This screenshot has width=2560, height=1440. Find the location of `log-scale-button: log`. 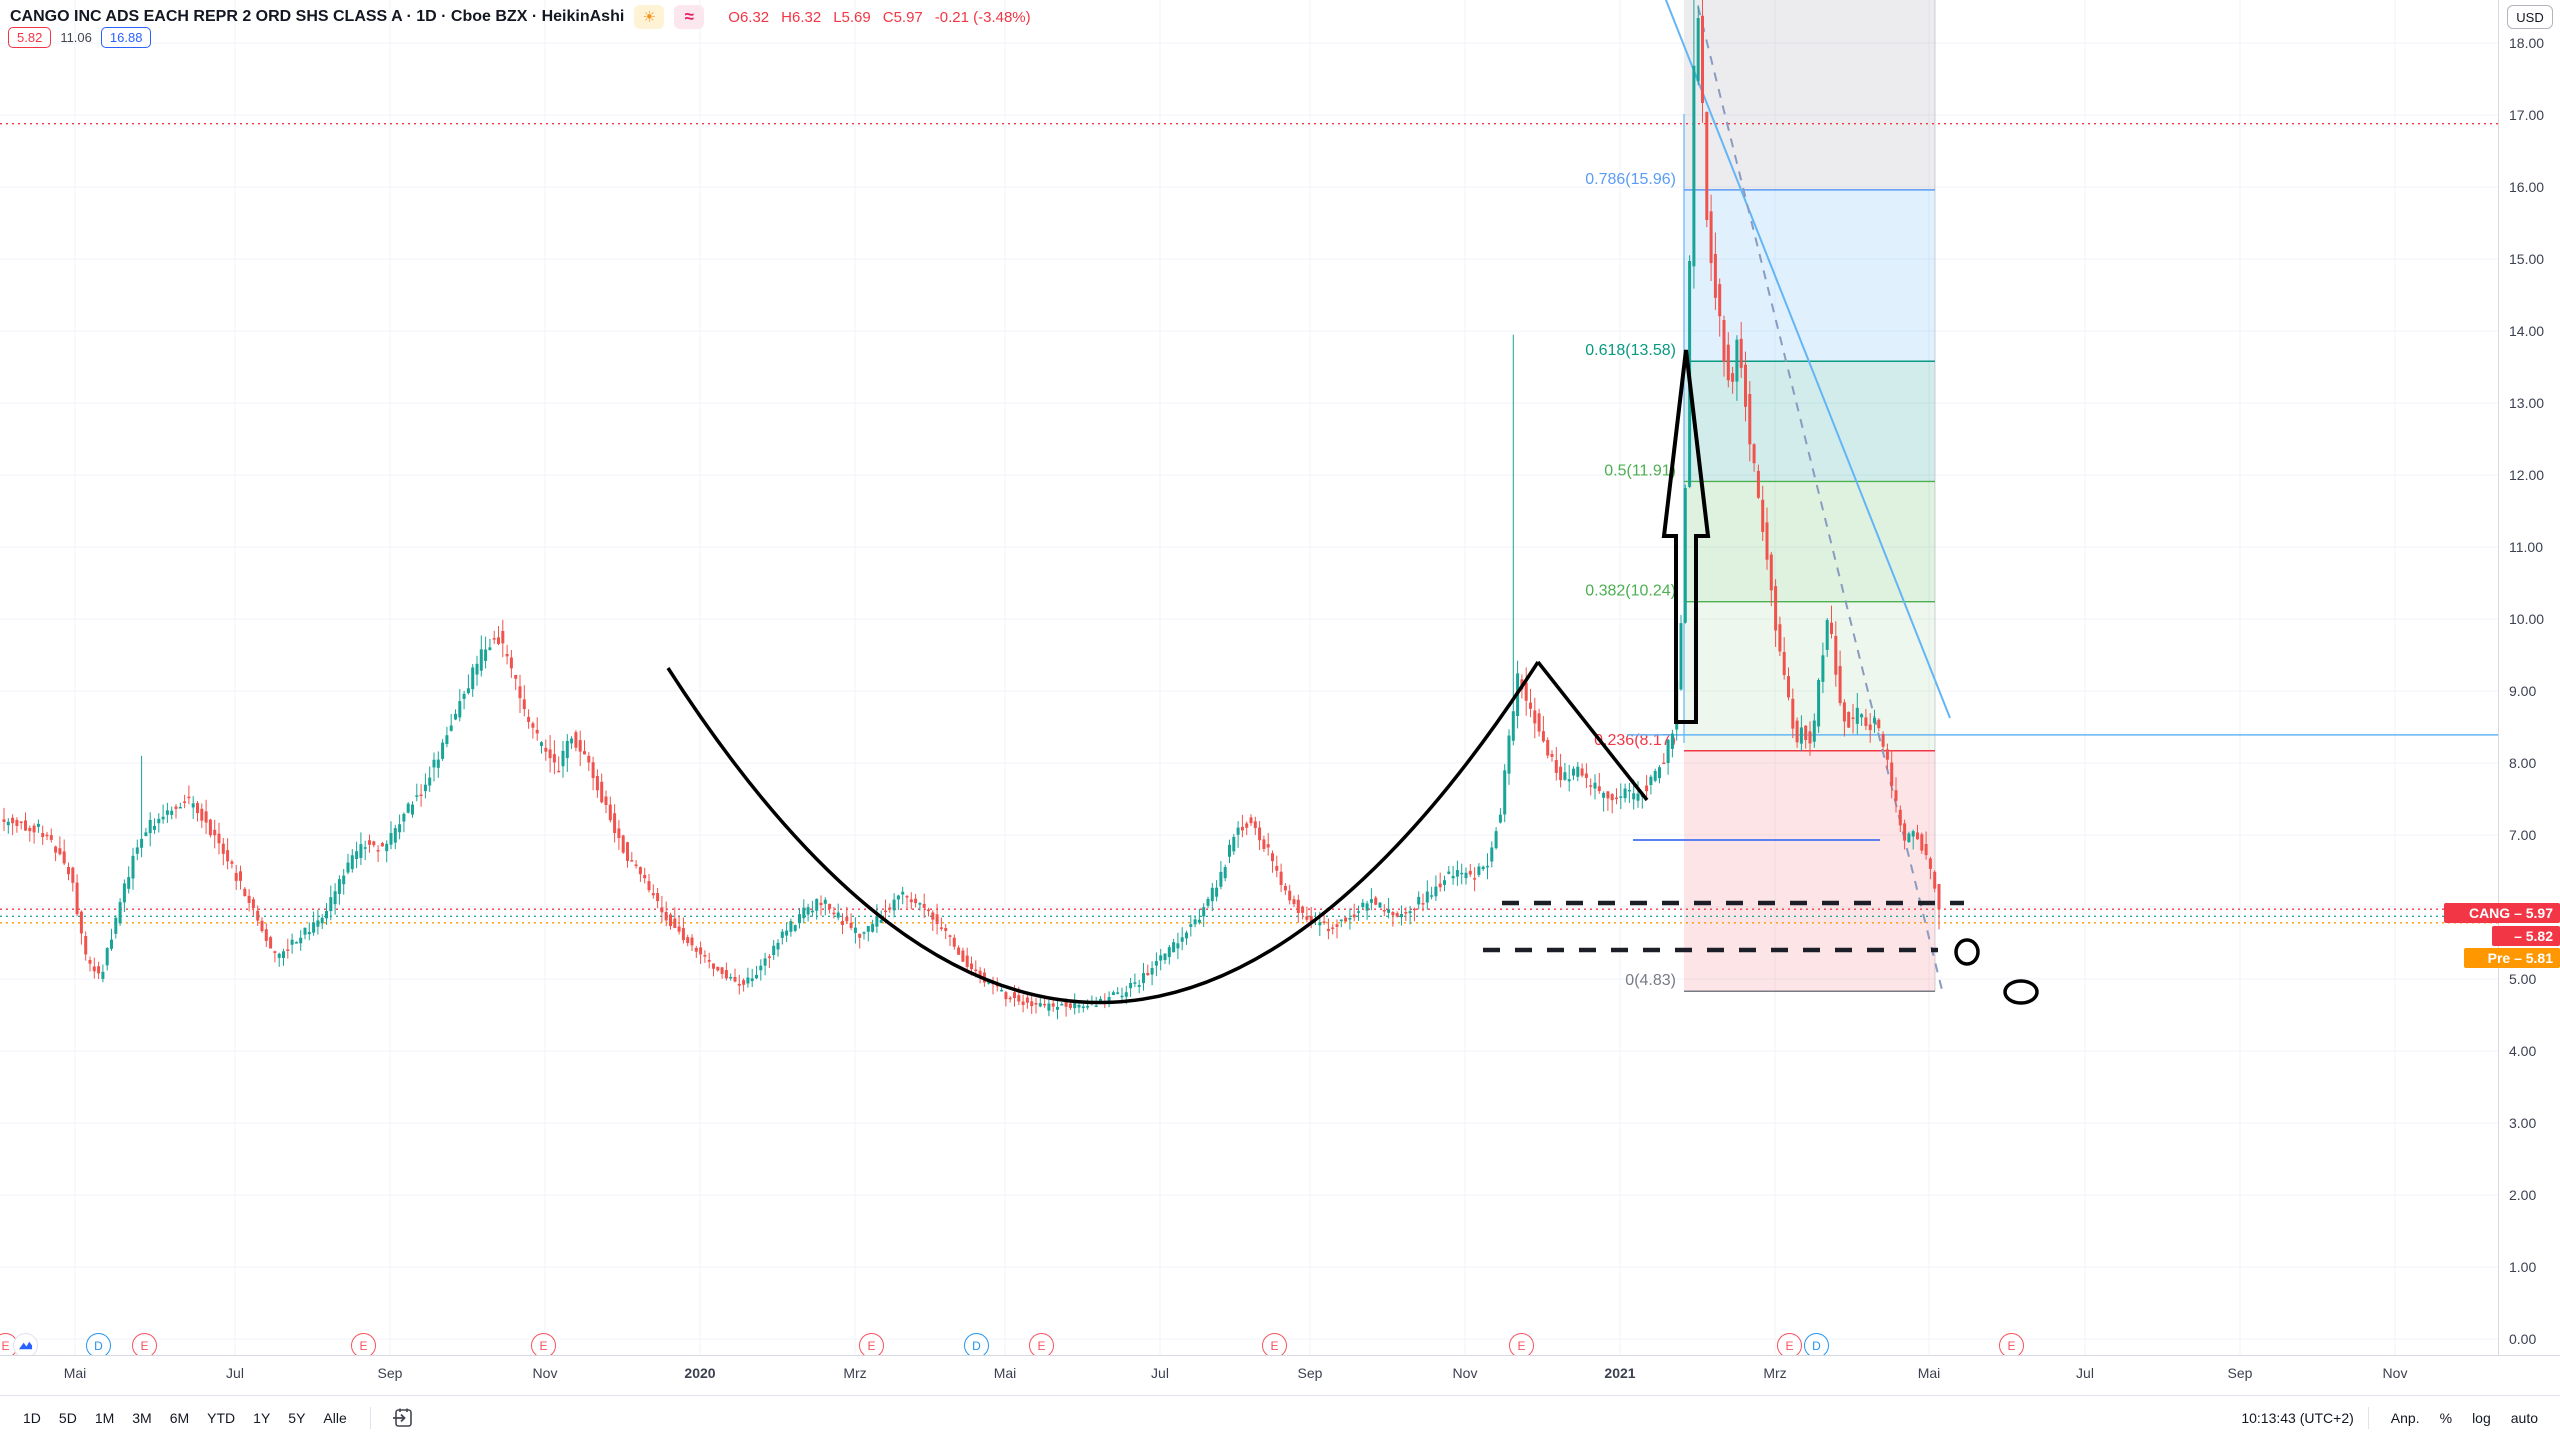

log-scale-button: log is located at coordinates (2481, 1418).